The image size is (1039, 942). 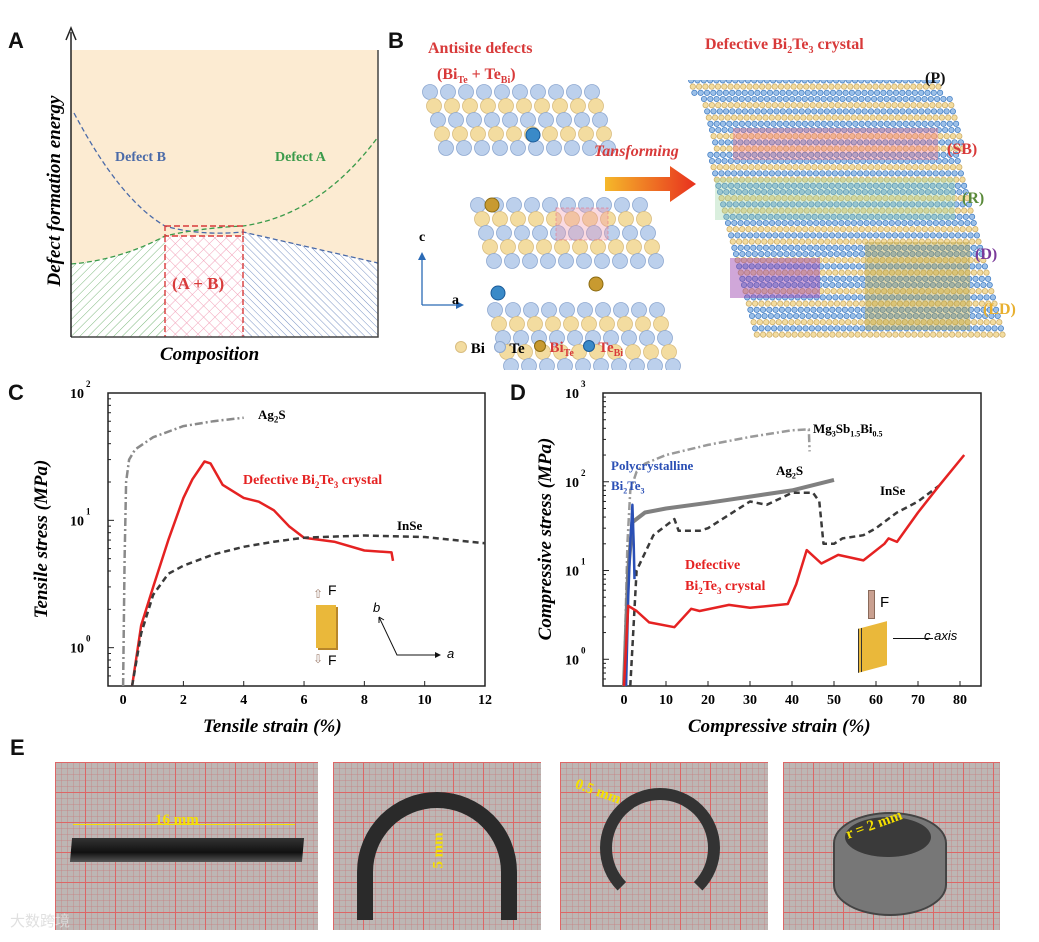 I want to click on bi-atom, so click(x=500, y=219).